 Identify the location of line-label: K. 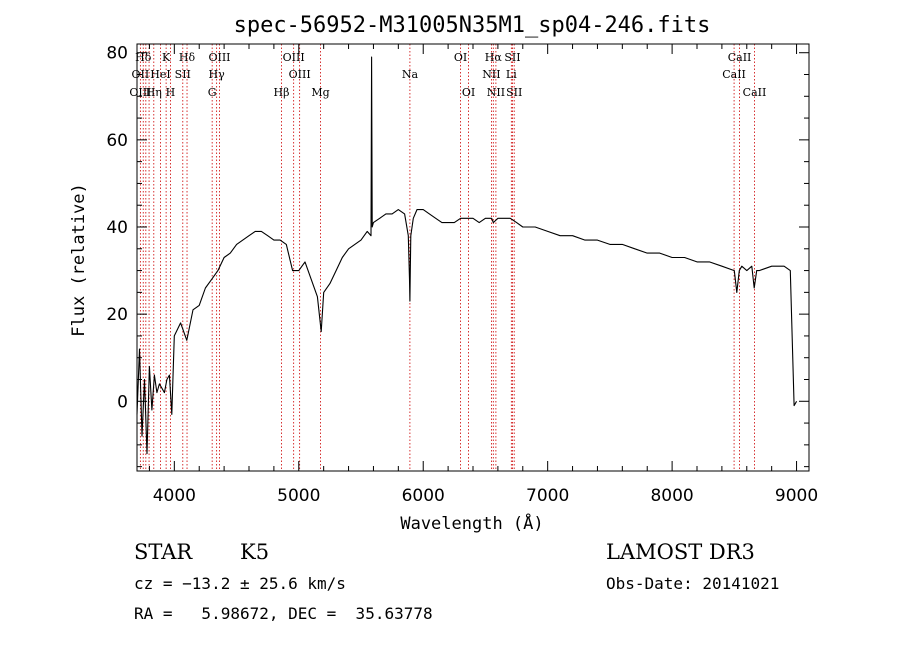
(166, 57).